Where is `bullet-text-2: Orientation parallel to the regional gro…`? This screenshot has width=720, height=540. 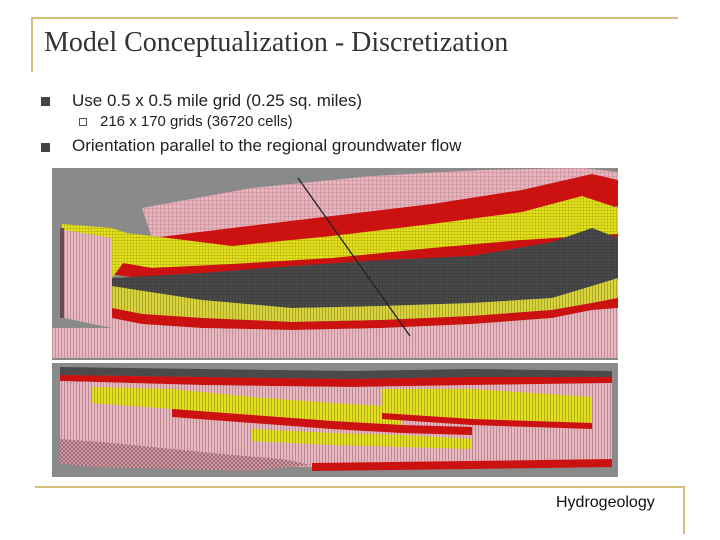
bullet-text-2: Orientation parallel to the regional gro… is located at coordinates (267, 145).